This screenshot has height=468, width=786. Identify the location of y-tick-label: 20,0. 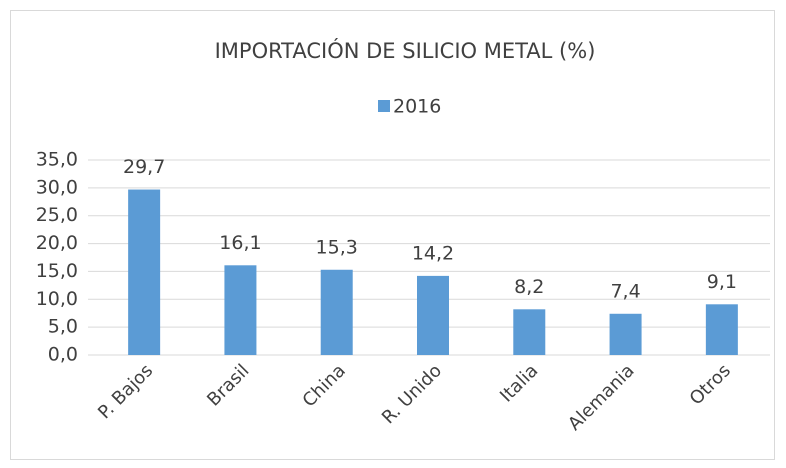
(57, 243).